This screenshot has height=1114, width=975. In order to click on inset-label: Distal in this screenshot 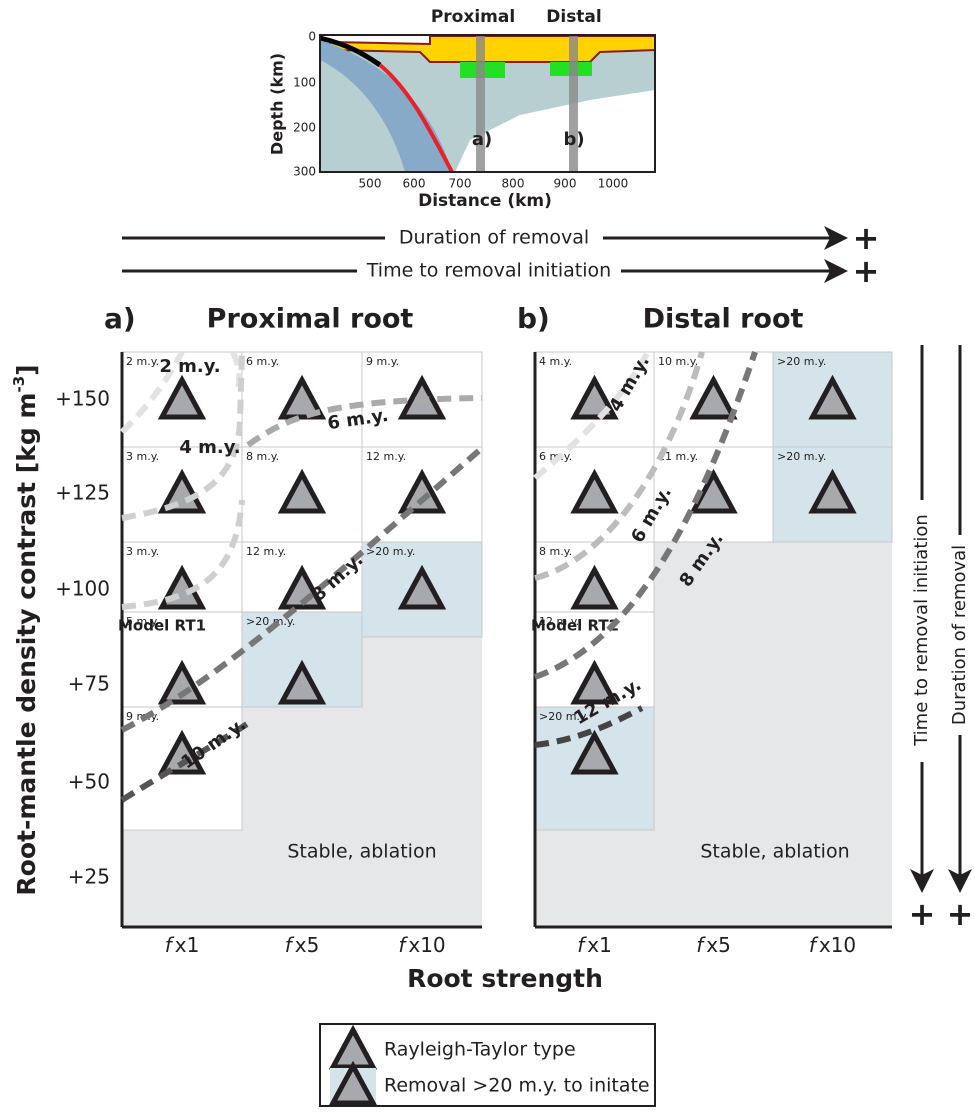, I will do `click(573, 17)`.